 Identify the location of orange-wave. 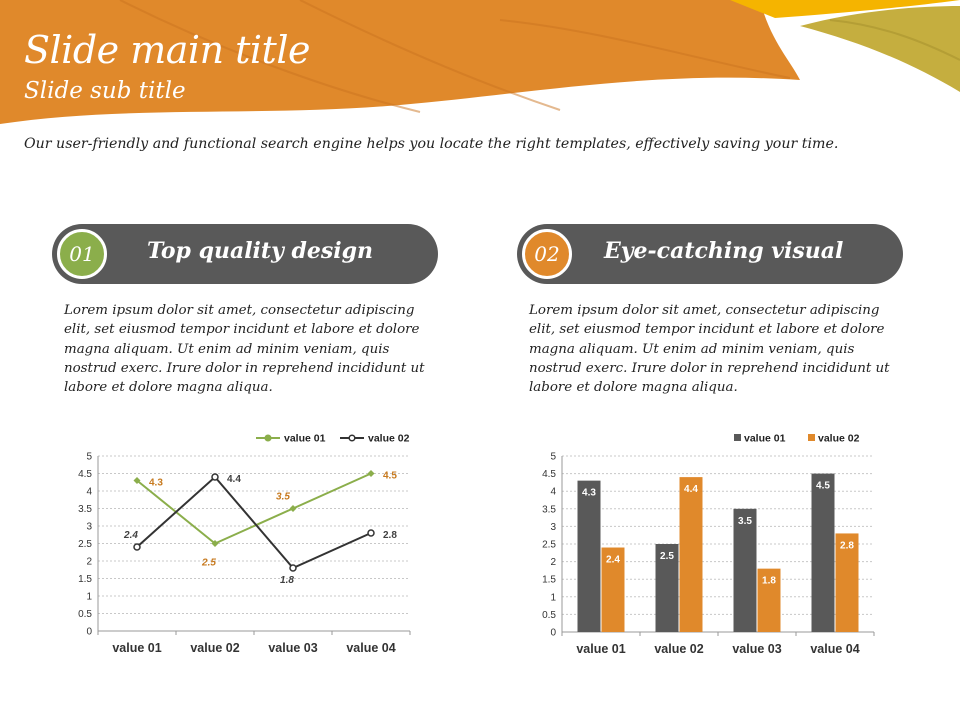
(400, 62).